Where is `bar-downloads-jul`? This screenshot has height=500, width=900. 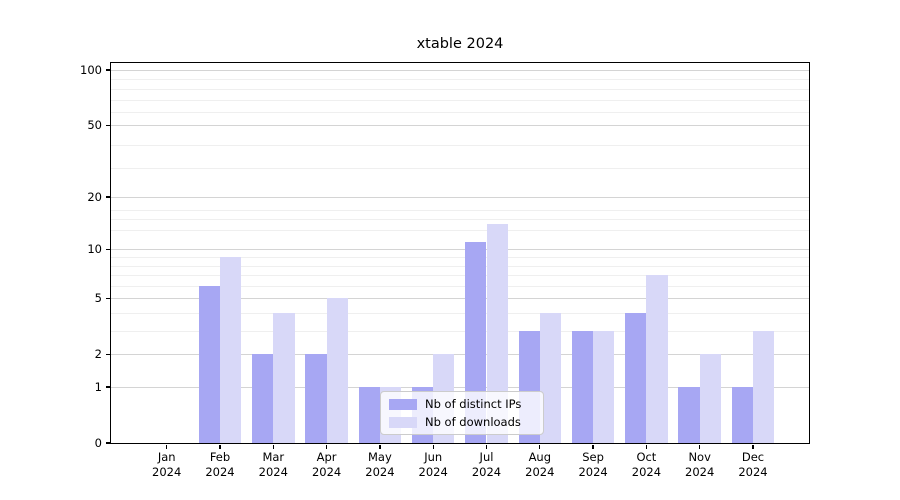
bar-downloads-jul is located at coordinates (497, 333).